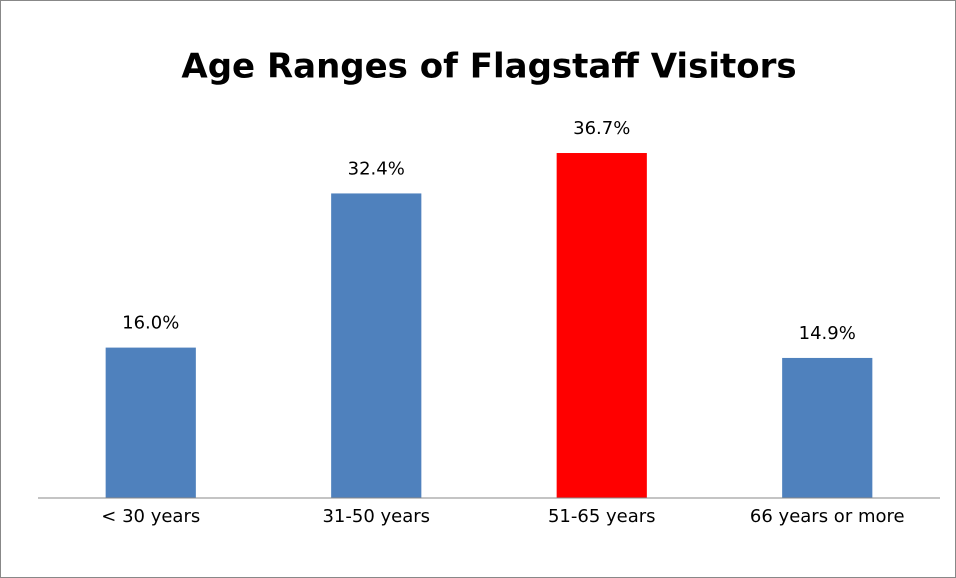  Describe the element at coordinates (376, 516) in the screenshot. I see `x-tick-label: 31-50 years` at that location.